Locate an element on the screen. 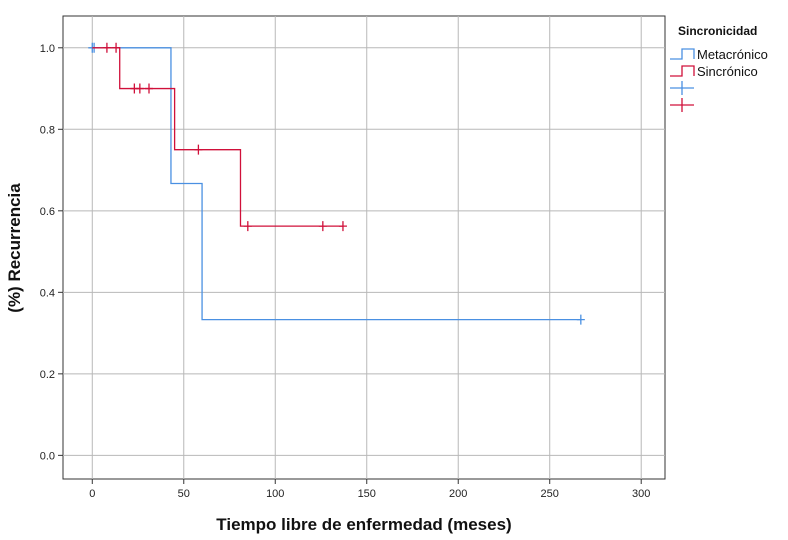  x-tick-label: 150 is located at coordinates (367, 494).